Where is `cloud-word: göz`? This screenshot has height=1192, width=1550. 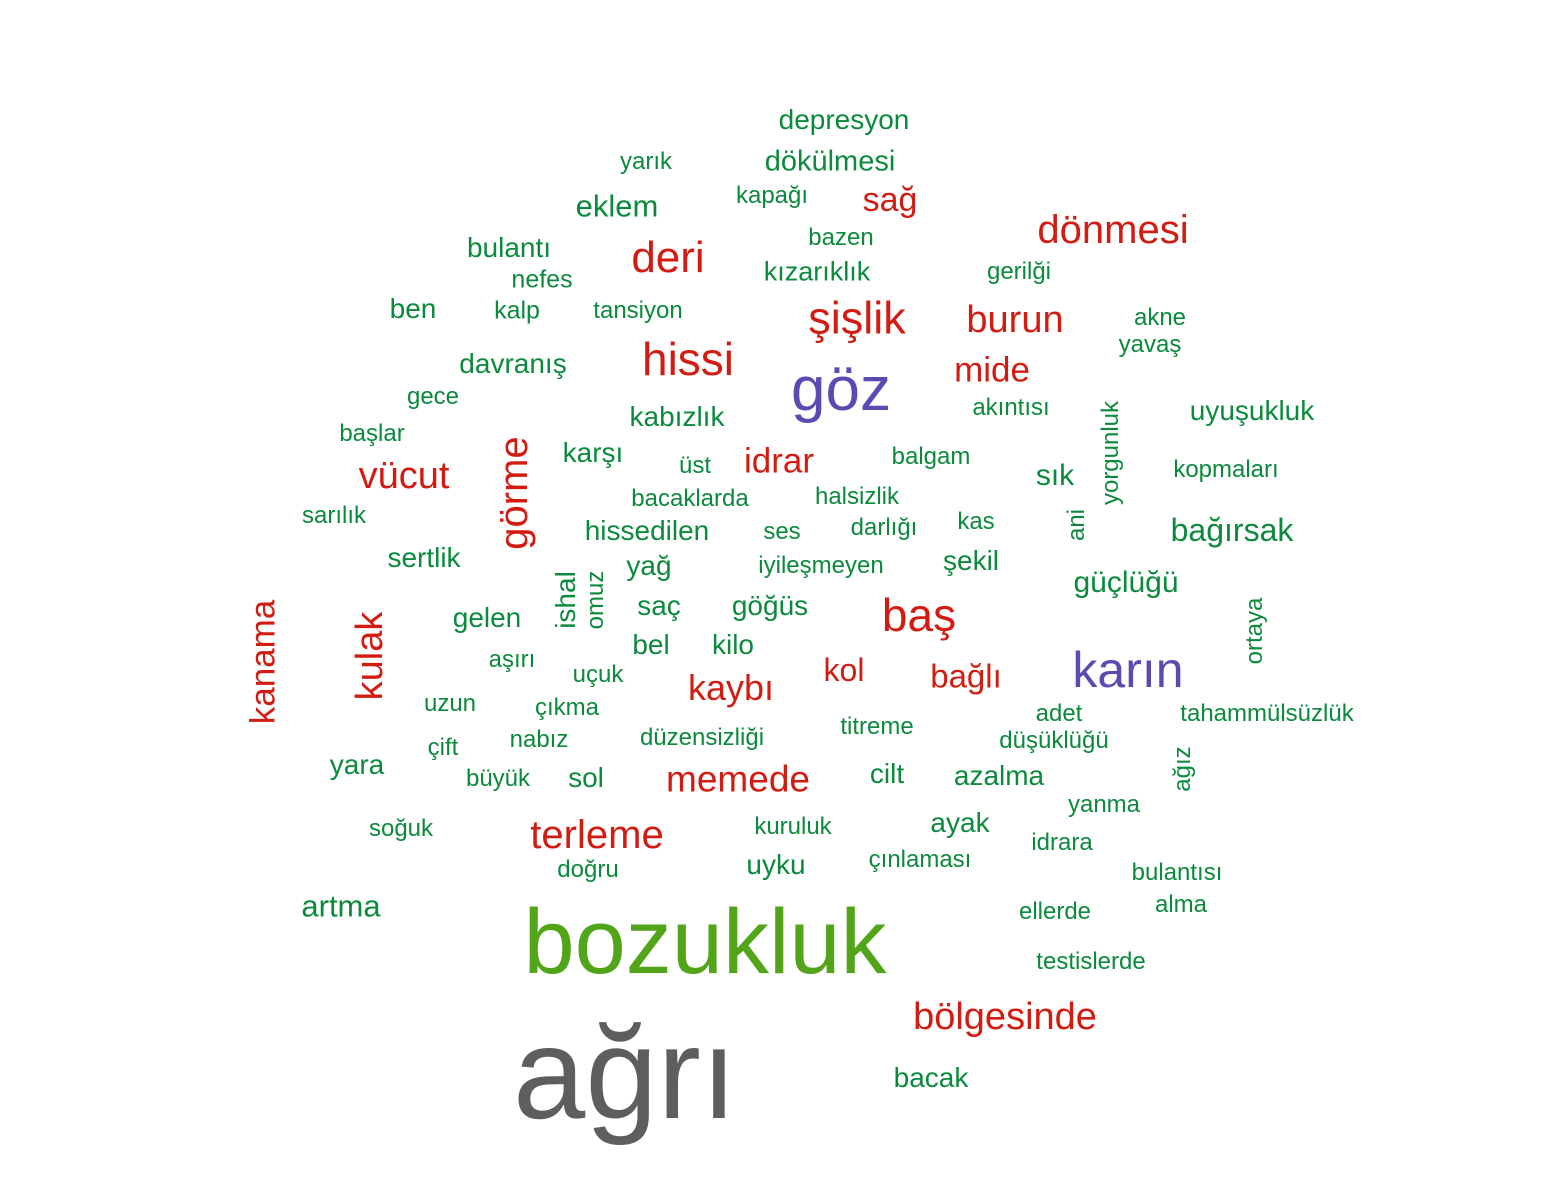 cloud-word: göz is located at coordinates (841, 389).